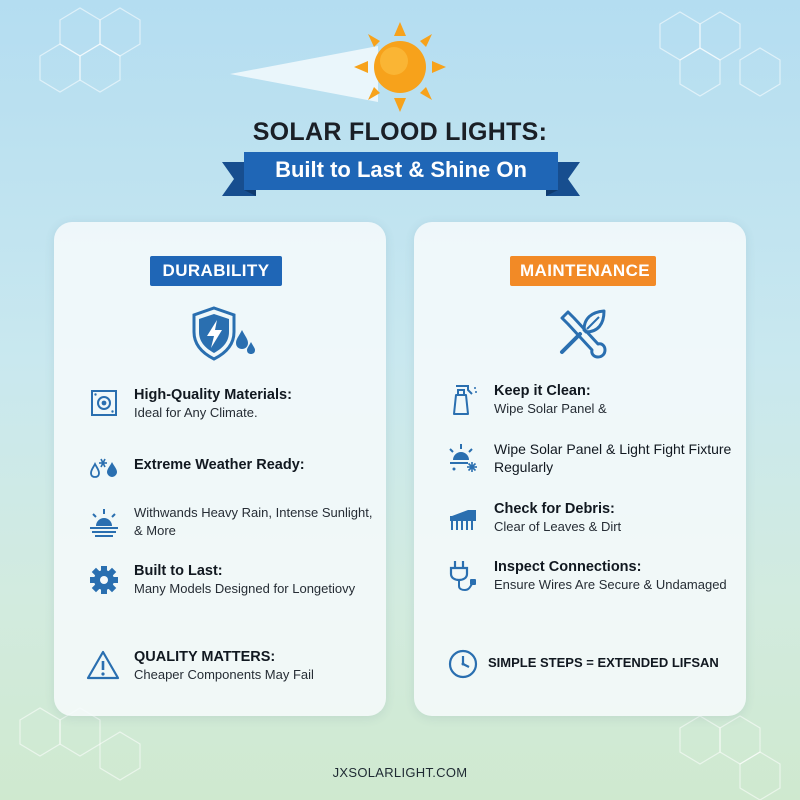 This screenshot has width=800, height=800. Describe the element at coordinates (219, 465) in the screenshot. I see `item-heading: Extreme Weather Ready:` at that location.